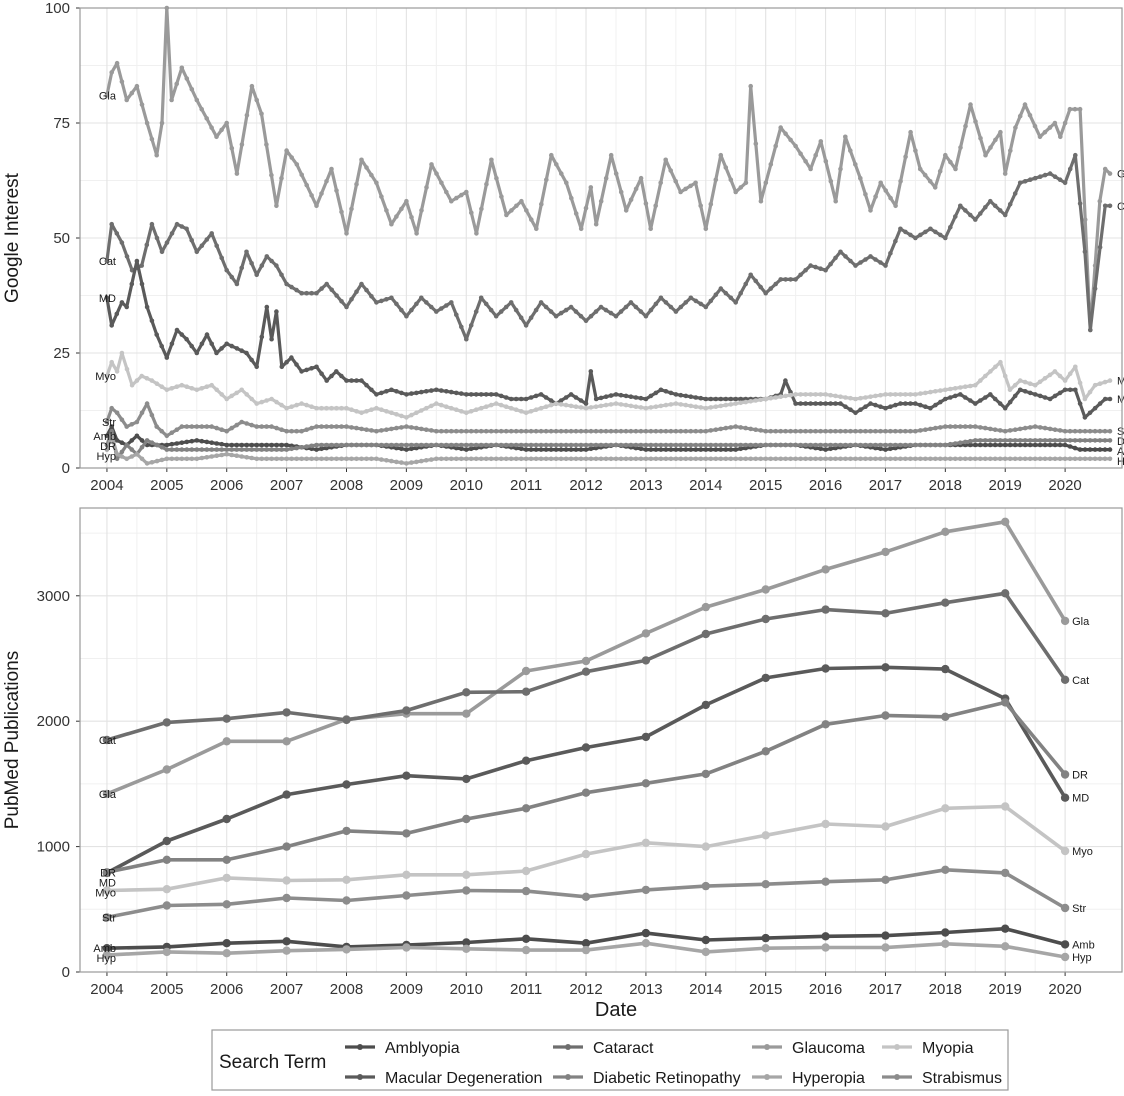 Image resolution: width=1124 pixels, height=1096 pixels. I want to click on x-tick-label: 2005, so click(166, 989).